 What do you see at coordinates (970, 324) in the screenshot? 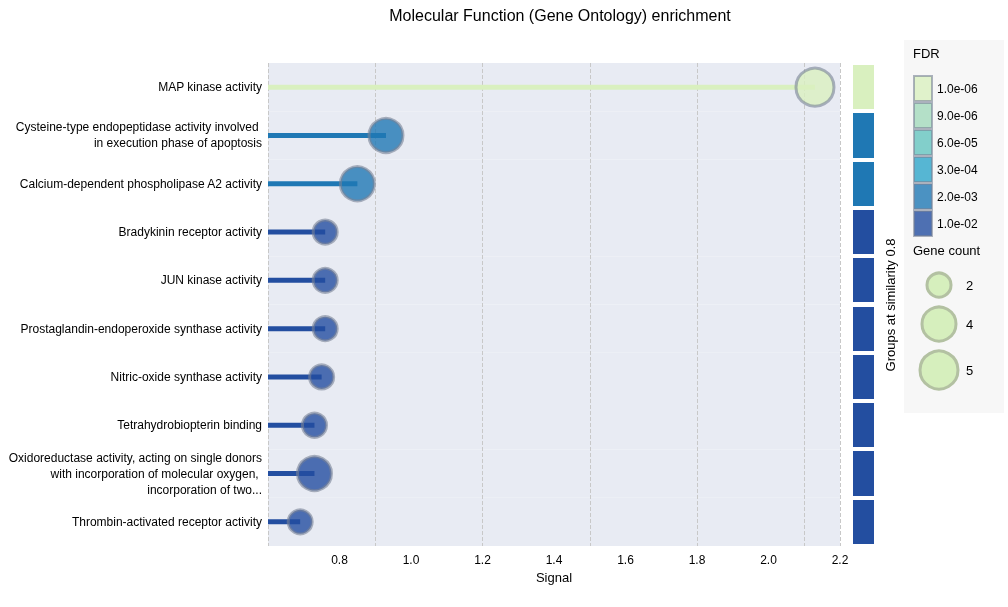
I see `legend-label: 4` at bounding box center [970, 324].